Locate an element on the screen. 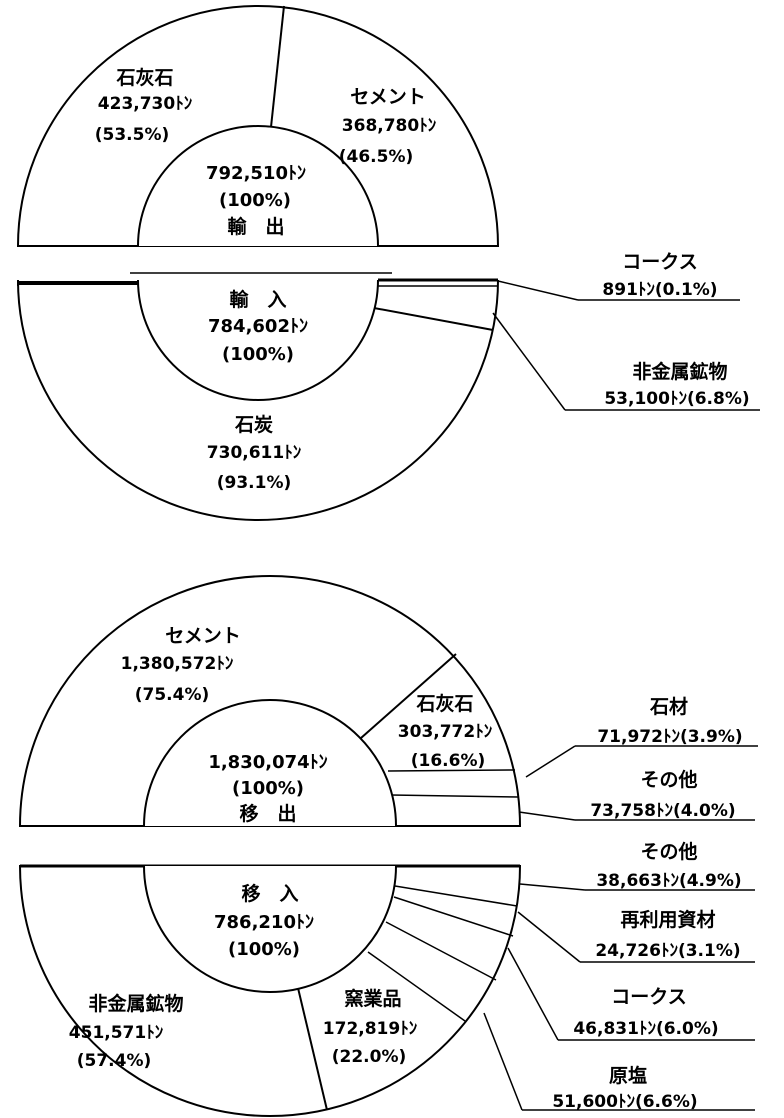  export-title: 輸 出 is located at coordinates (255, 226).